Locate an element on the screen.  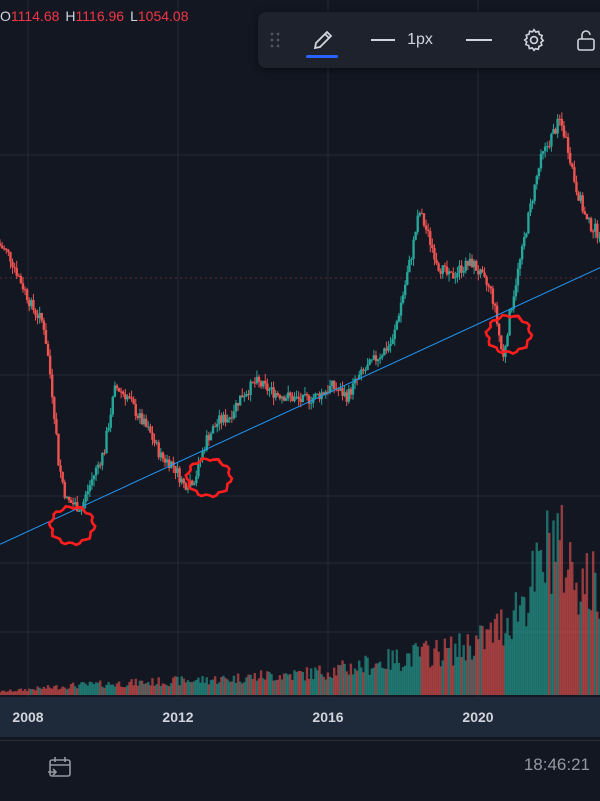
pencil-button is located at coordinates (323, 40).